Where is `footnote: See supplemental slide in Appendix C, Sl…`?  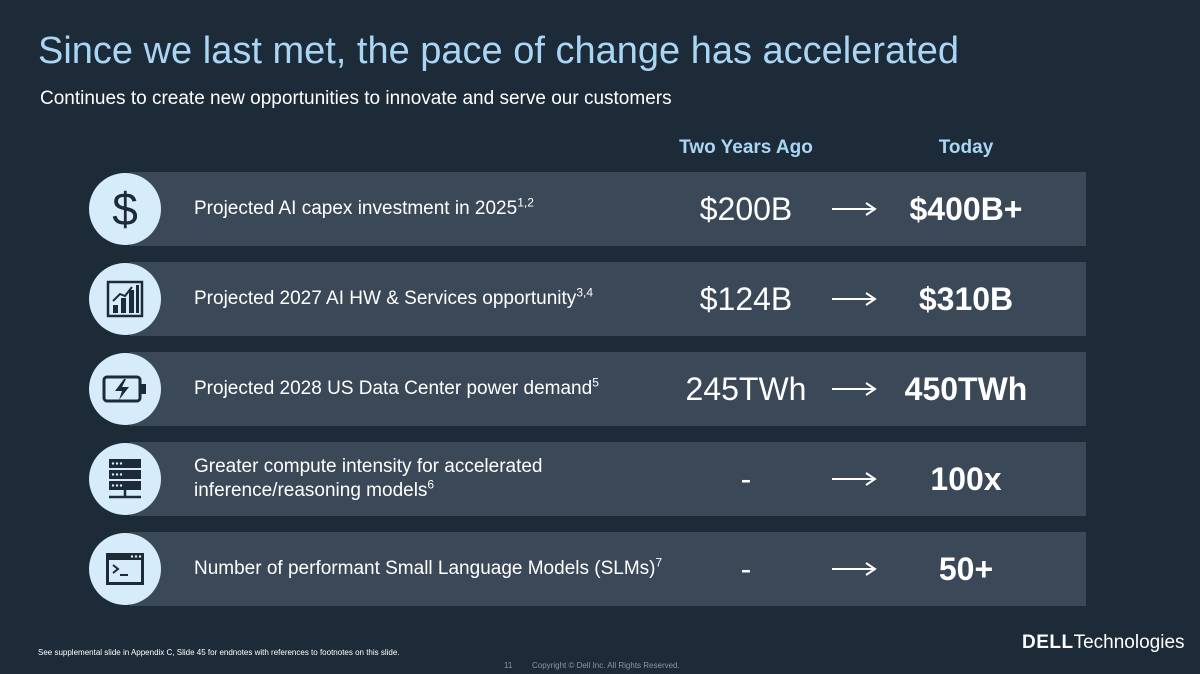
footnote: See supplemental slide in Appendix C, Sl… is located at coordinates (219, 652).